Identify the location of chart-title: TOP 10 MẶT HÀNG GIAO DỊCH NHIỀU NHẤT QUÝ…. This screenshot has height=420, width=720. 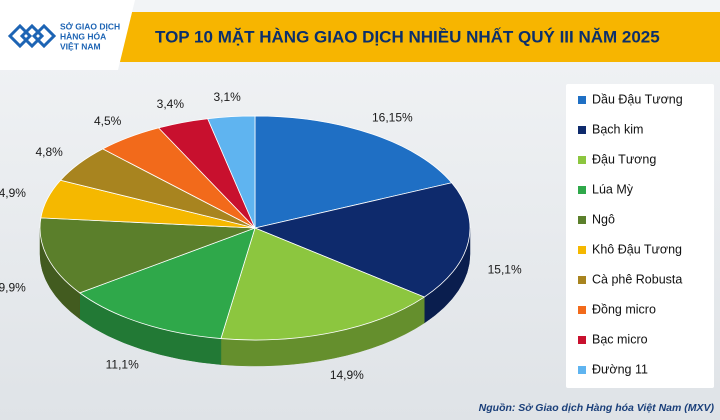
(407, 36).